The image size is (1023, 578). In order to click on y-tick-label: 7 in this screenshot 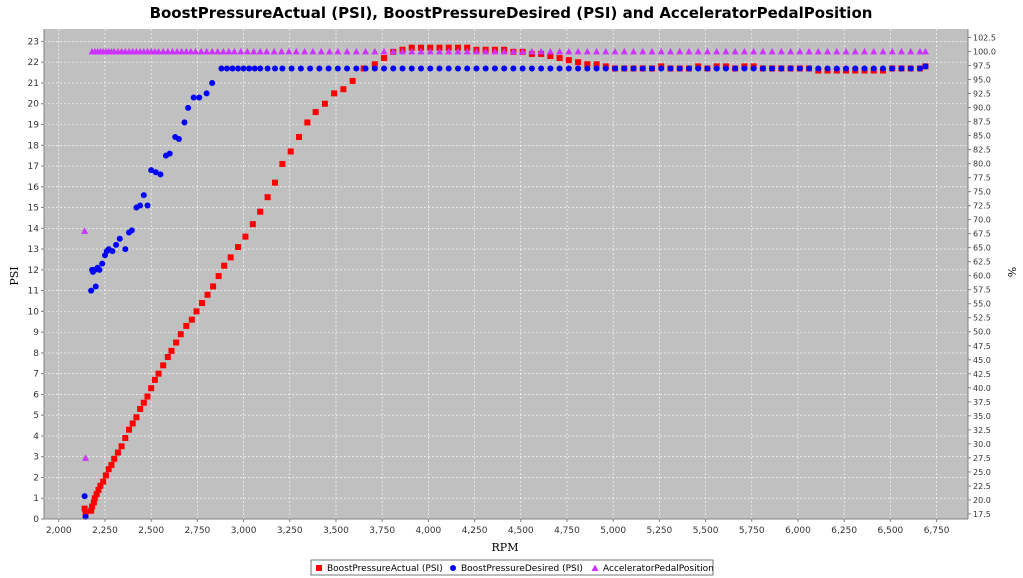, I will do `click(36, 375)`.